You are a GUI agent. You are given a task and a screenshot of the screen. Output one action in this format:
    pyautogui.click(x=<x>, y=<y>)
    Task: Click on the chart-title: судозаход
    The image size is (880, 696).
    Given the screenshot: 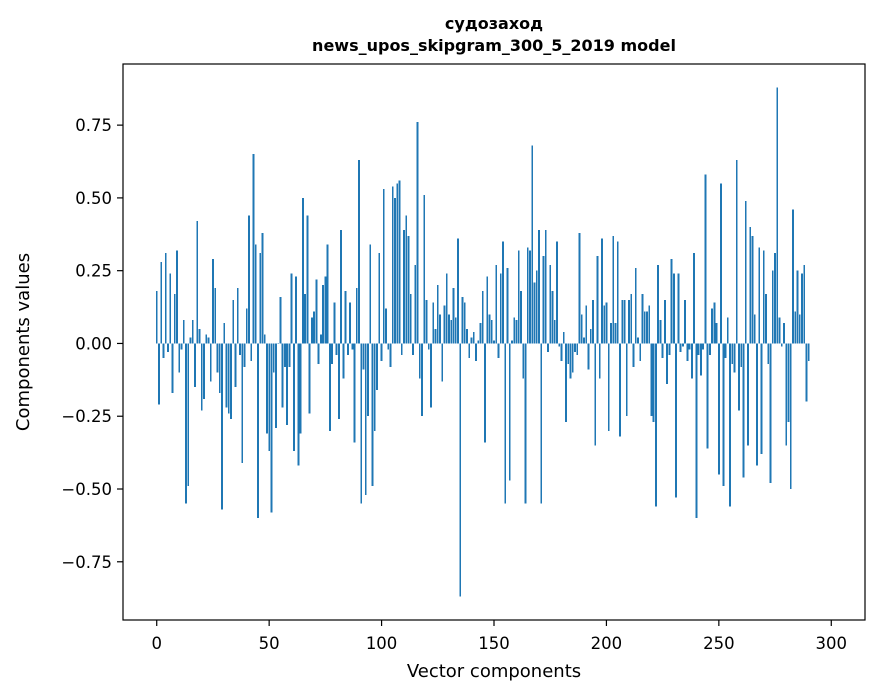 What is the action you would take?
    pyautogui.click(x=494, y=23)
    